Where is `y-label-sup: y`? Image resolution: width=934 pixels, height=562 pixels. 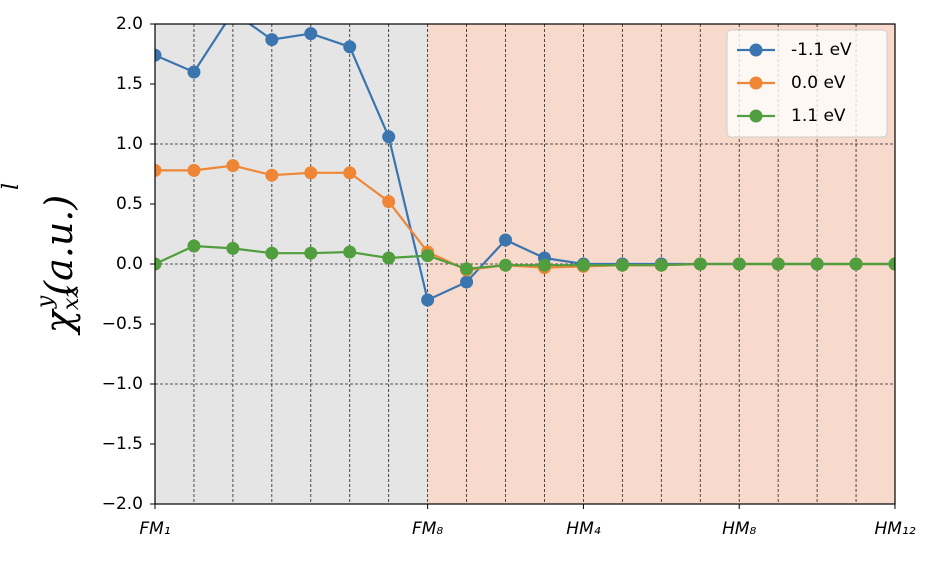
y-label-sup: y is located at coordinates (45, 302).